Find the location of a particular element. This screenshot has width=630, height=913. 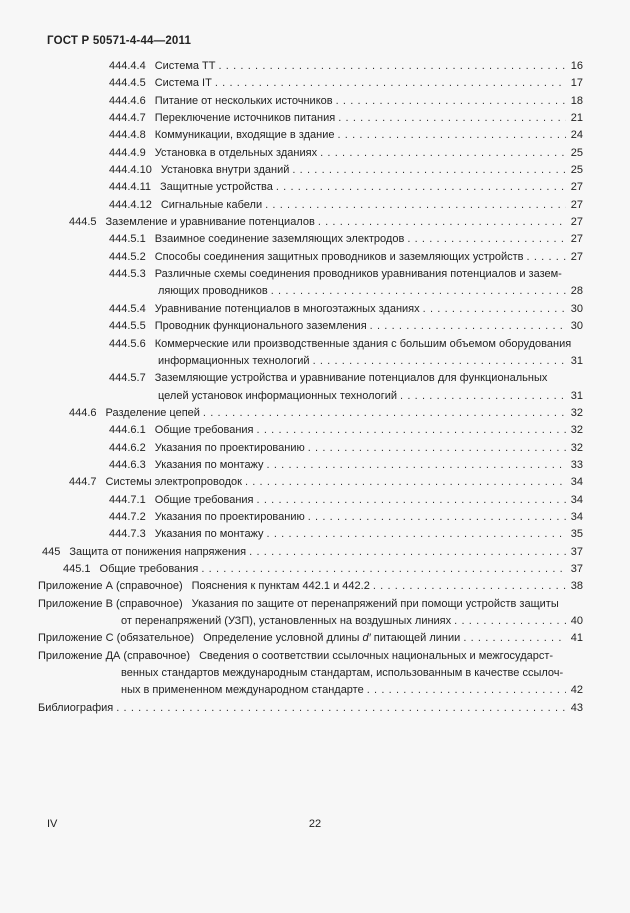

toc-number: 444.4.7 is located at coordinates (127, 118).